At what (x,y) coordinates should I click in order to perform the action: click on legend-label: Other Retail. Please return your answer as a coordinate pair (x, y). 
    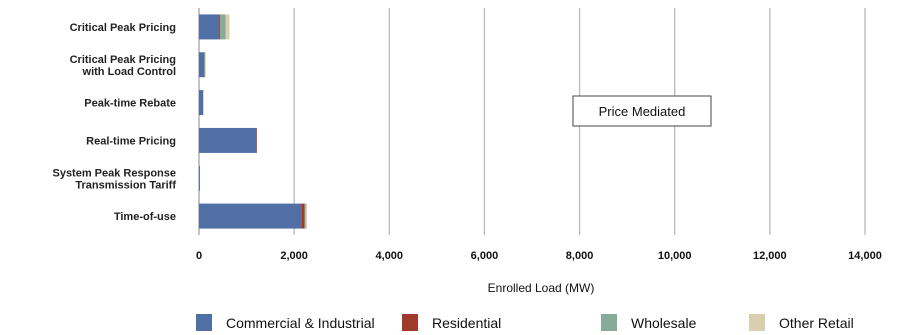
    Looking at the image, I should click on (816, 323).